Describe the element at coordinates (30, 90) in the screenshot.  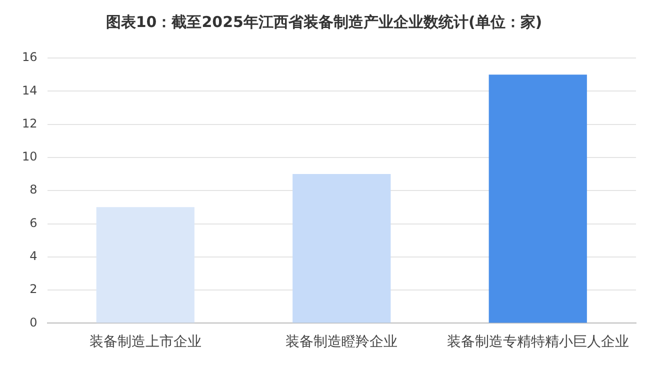
I see `y-tick-label: 14` at that location.